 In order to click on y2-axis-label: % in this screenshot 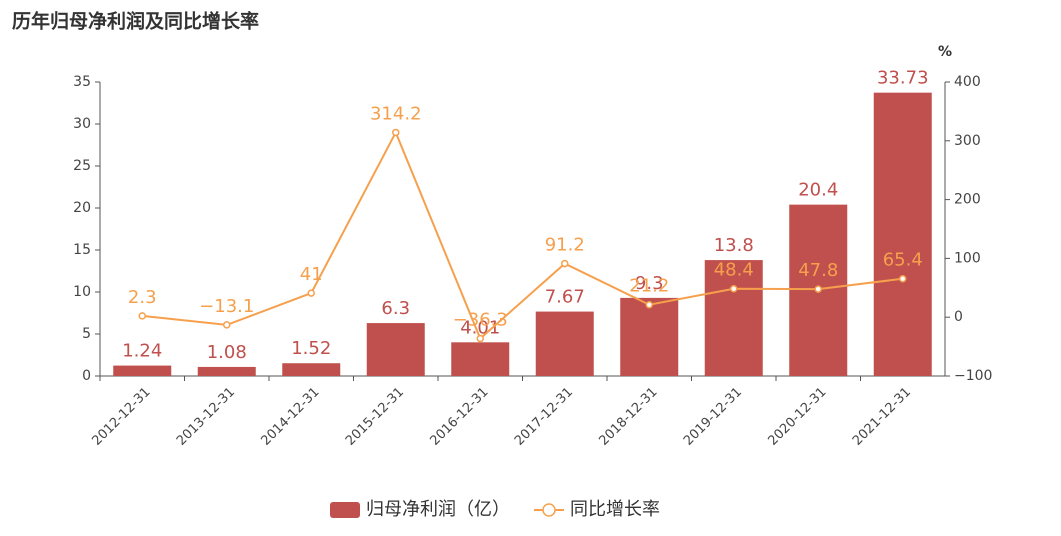, I will do `click(945, 52)`.